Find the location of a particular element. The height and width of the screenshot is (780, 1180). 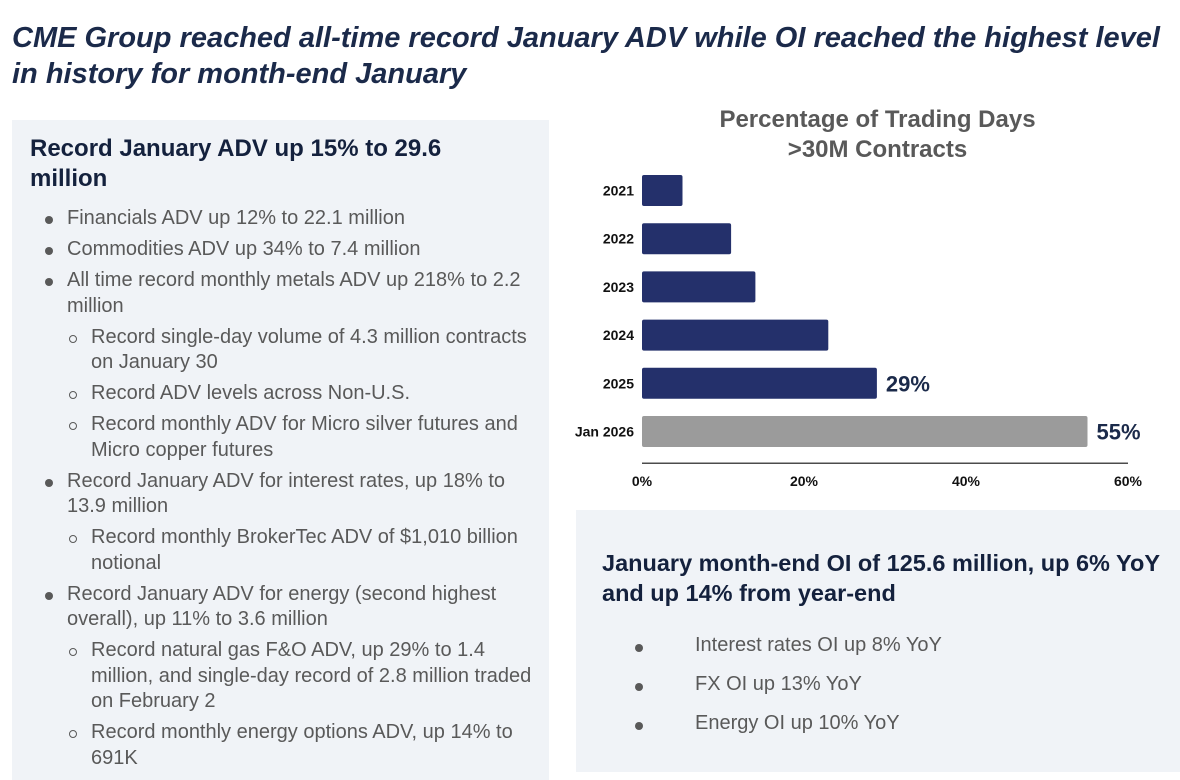

oi-bullet: Energy OI up 10% YoY is located at coordinates (876, 731).